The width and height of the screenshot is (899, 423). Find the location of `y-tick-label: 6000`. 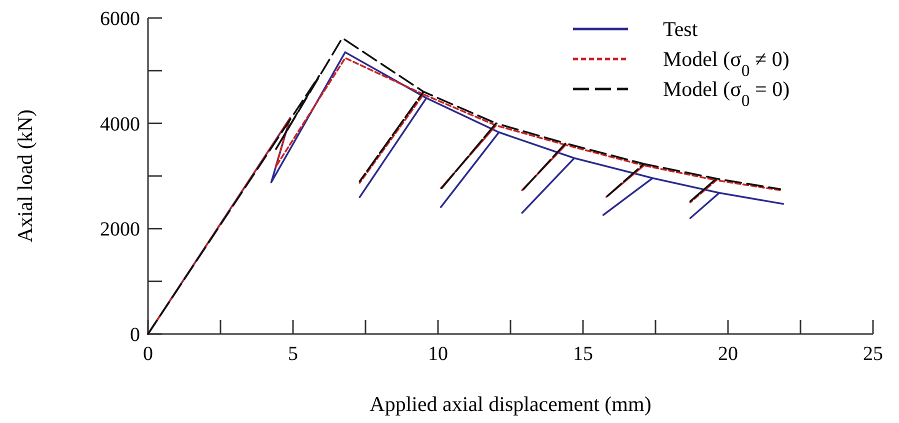

y-tick-label: 6000 is located at coordinates (120, 19).